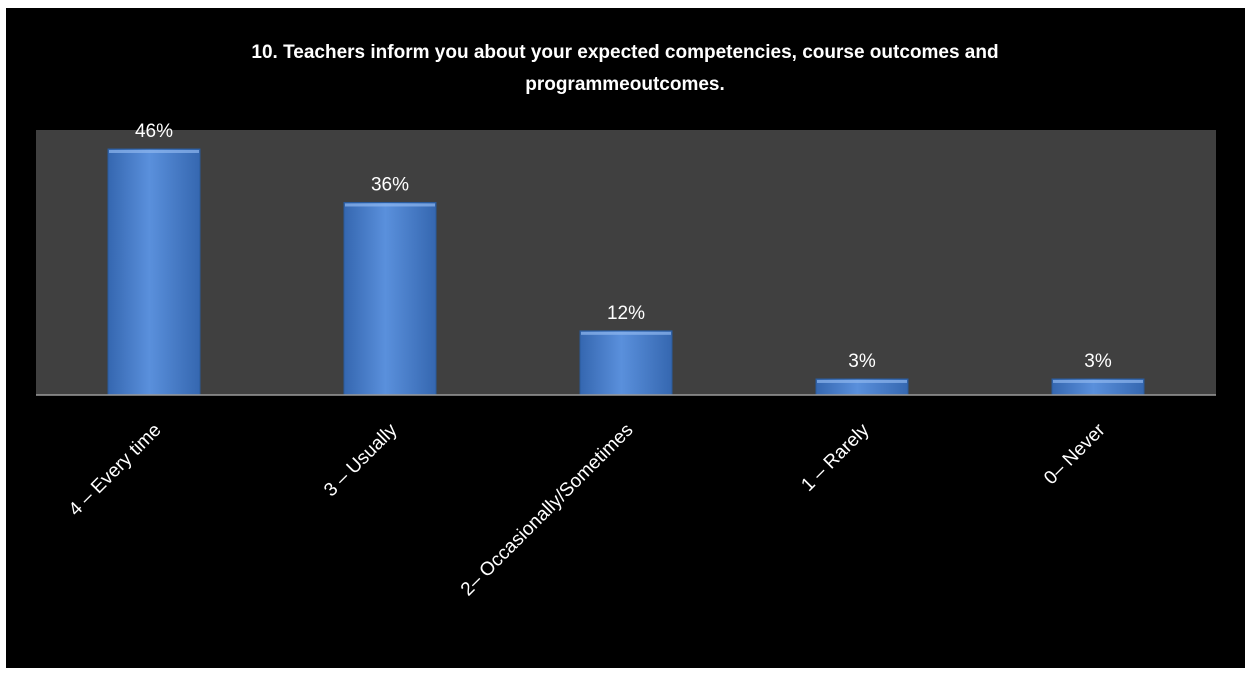 The image size is (1251, 675). I want to click on category-label-1: 3 – Usually, so click(361, 460).